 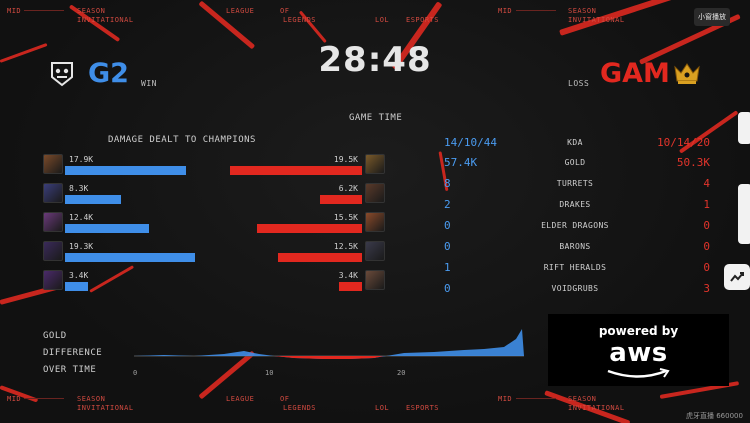 I want to click on right-damage-label: 19.5K, so click(x=345, y=159).